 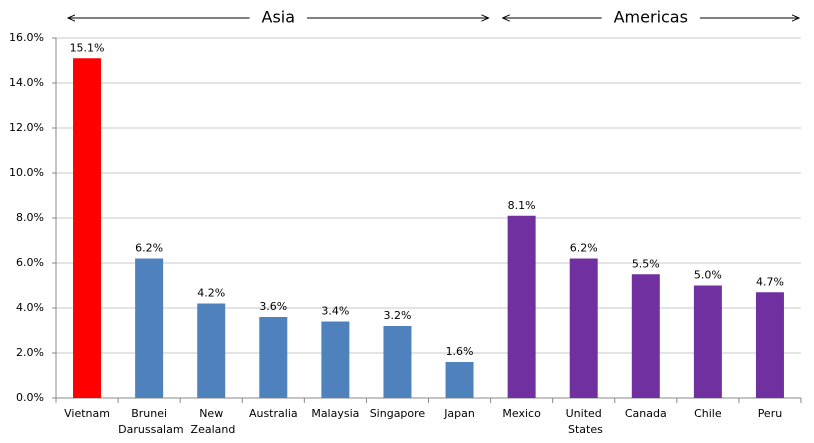 What do you see at coordinates (646, 413) in the screenshot?
I see `x-tick-label: Canada` at bounding box center [646, 413].